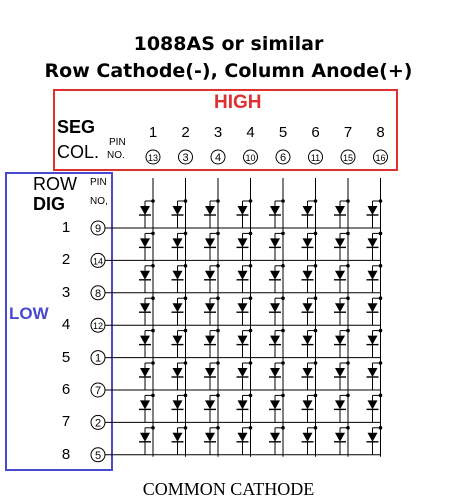  I want to click on col-pin-number: 13, so click(153, 158).